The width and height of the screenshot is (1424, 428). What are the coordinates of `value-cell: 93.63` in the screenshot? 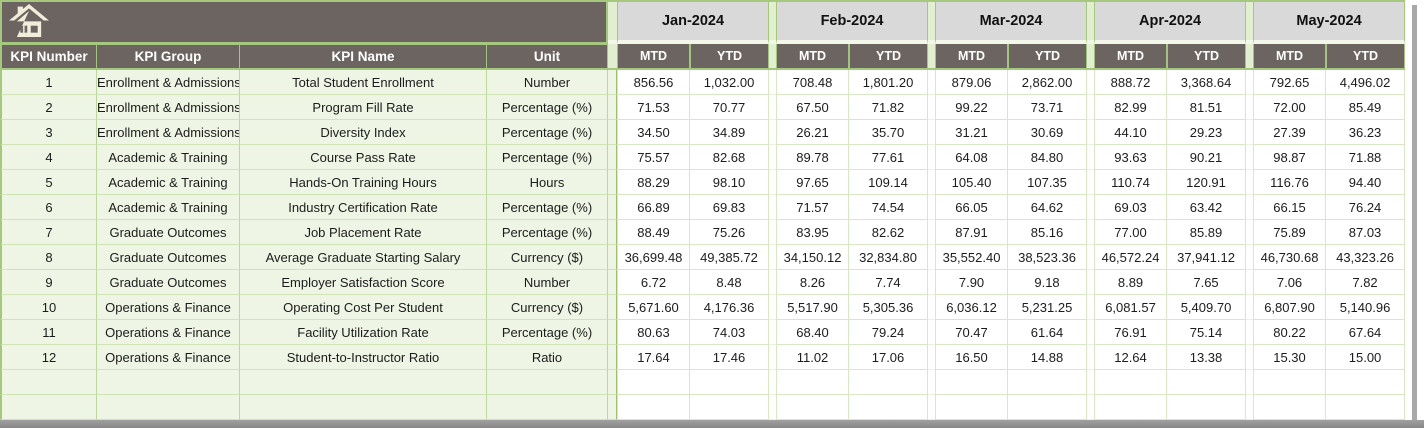 It's located at (1131, 157).